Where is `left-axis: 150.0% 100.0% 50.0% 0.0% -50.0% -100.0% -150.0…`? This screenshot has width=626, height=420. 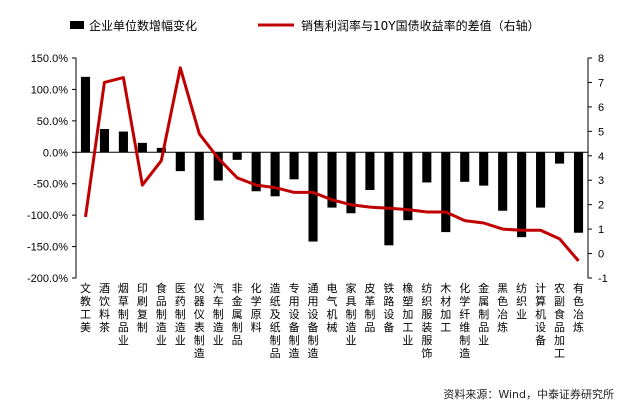
left-axis: 150.0% 100.0% 50.0% 0.0% -50.0% -100.0% -150.0… is located at coordinates (52, 169).